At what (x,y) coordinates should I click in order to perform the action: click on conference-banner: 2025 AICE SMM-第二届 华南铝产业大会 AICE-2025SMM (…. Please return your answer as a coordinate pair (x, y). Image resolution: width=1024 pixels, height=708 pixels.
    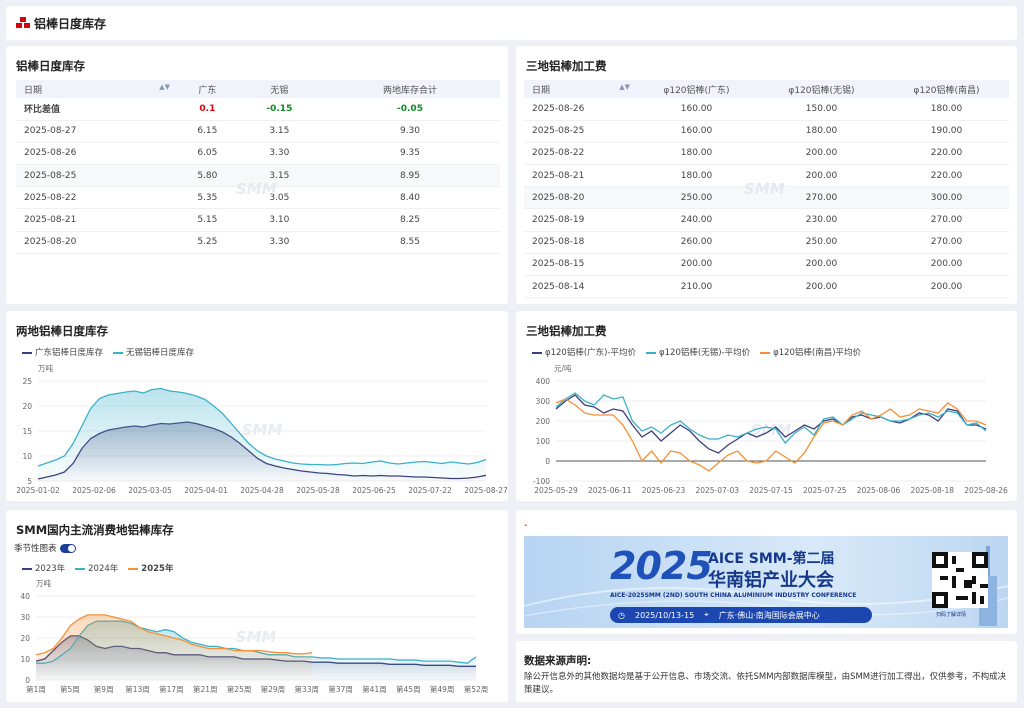
    Looking at the image, I should click on (766, 582).